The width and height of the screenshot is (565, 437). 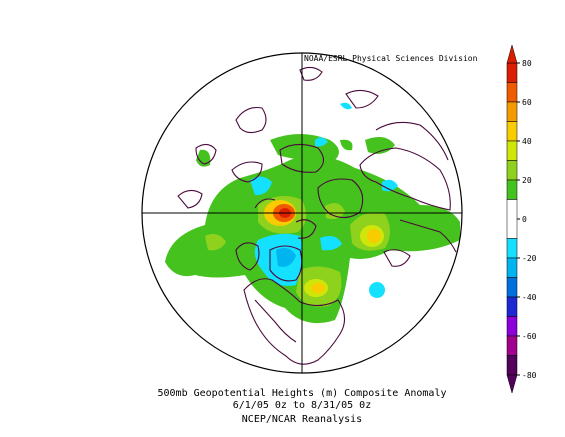 I want to click on colorbar-max-arrow, so click(x=512, y=54).